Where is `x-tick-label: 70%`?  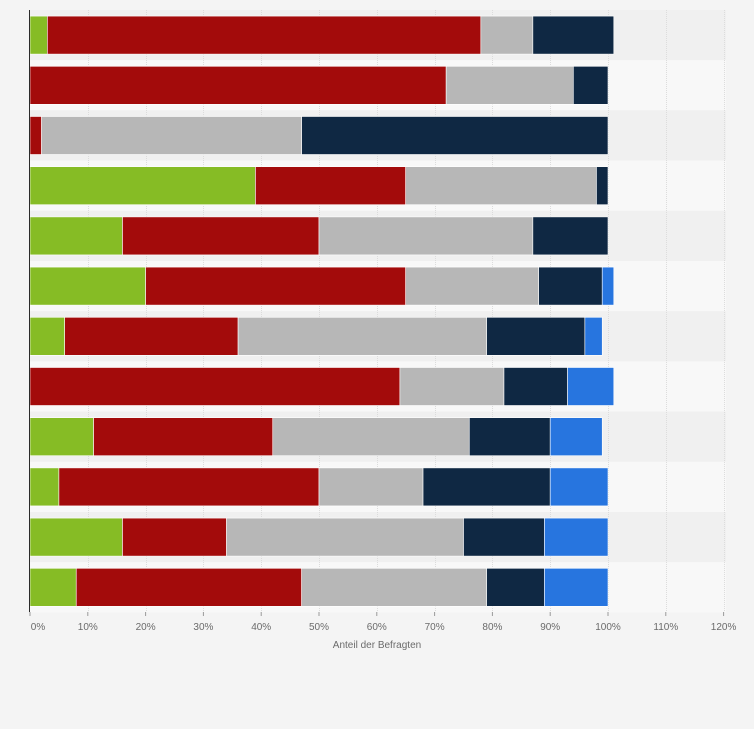 x-tick-label: 70% is located at coordinates (435, 627).